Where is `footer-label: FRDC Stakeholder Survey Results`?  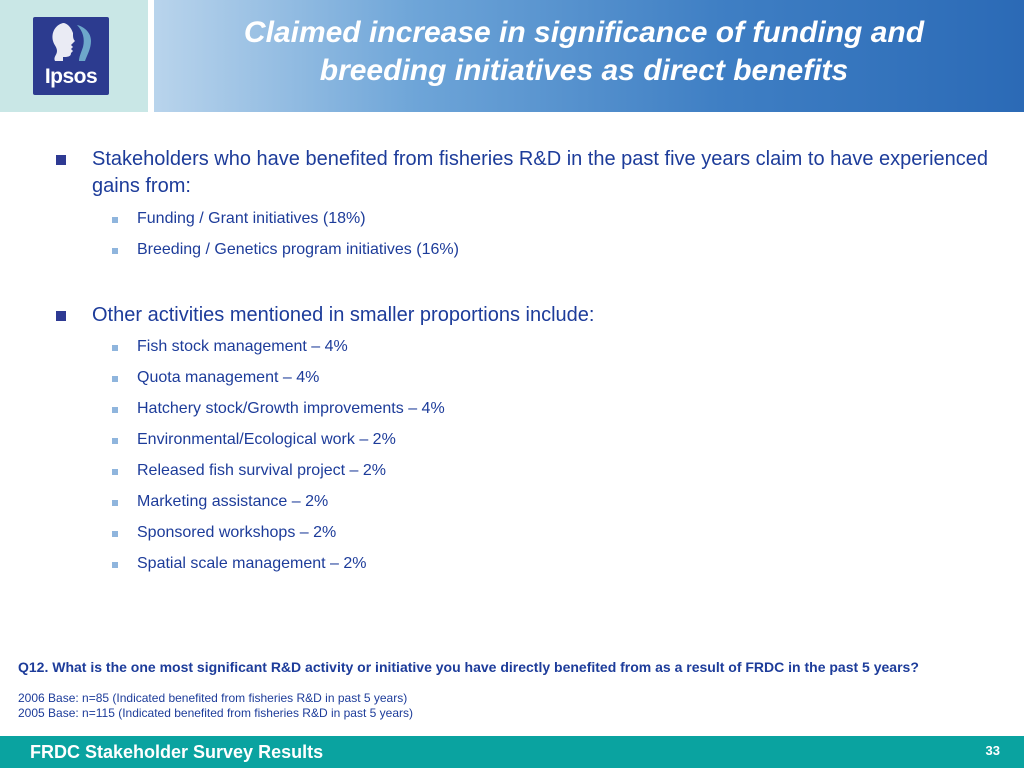 footer-label: FRDC Stakeholder Survey Results is located at coordinates (177, 752).